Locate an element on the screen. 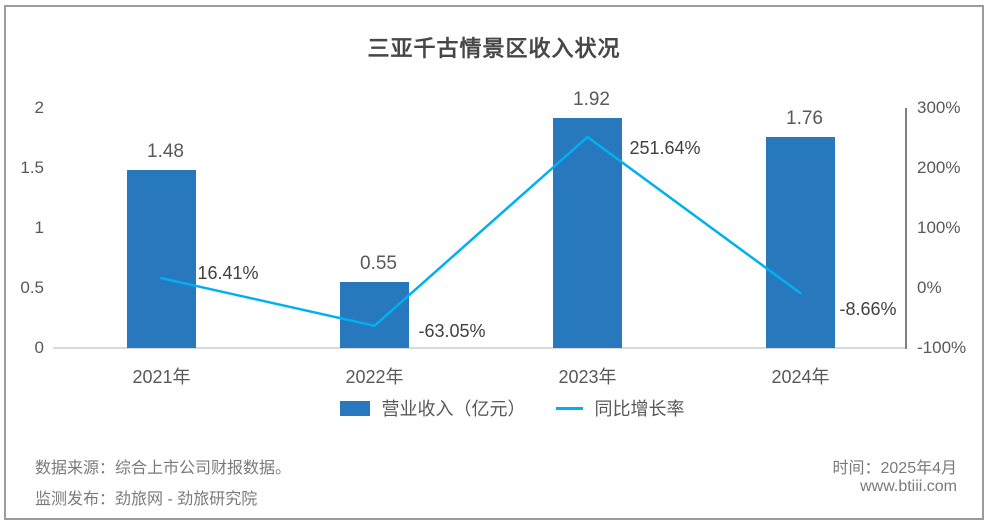 Image resolution: width=988 pixels, height=531 pixels. right-axis-line is located at coordinates (906, 228).